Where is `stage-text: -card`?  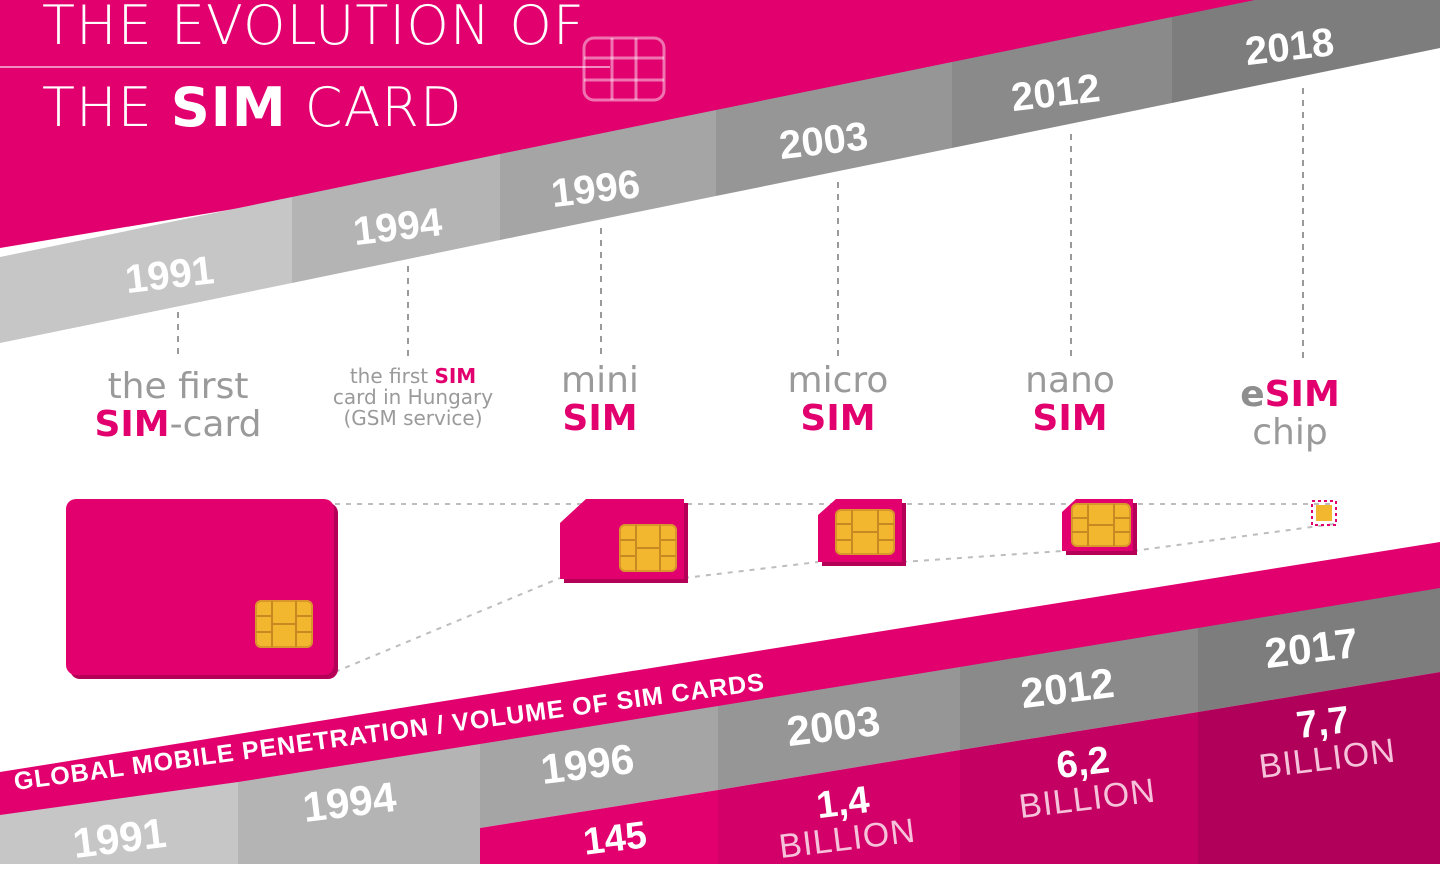 stage-text: -card is located at coordinates (215, 424).